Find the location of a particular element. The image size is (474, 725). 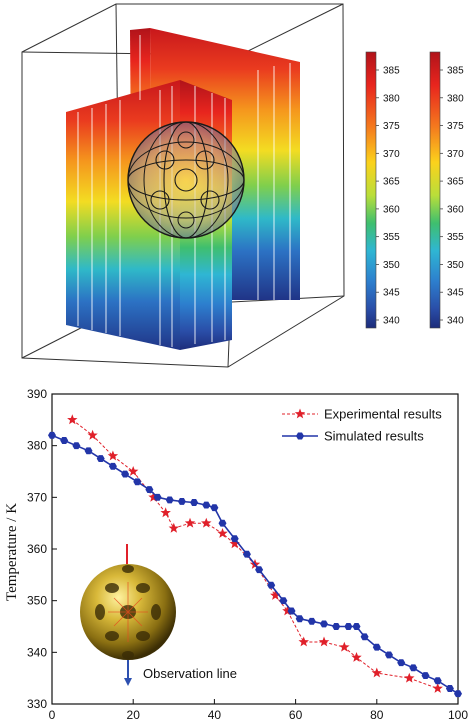

x-tick-label: 80 is located at coordinates (377, 715).